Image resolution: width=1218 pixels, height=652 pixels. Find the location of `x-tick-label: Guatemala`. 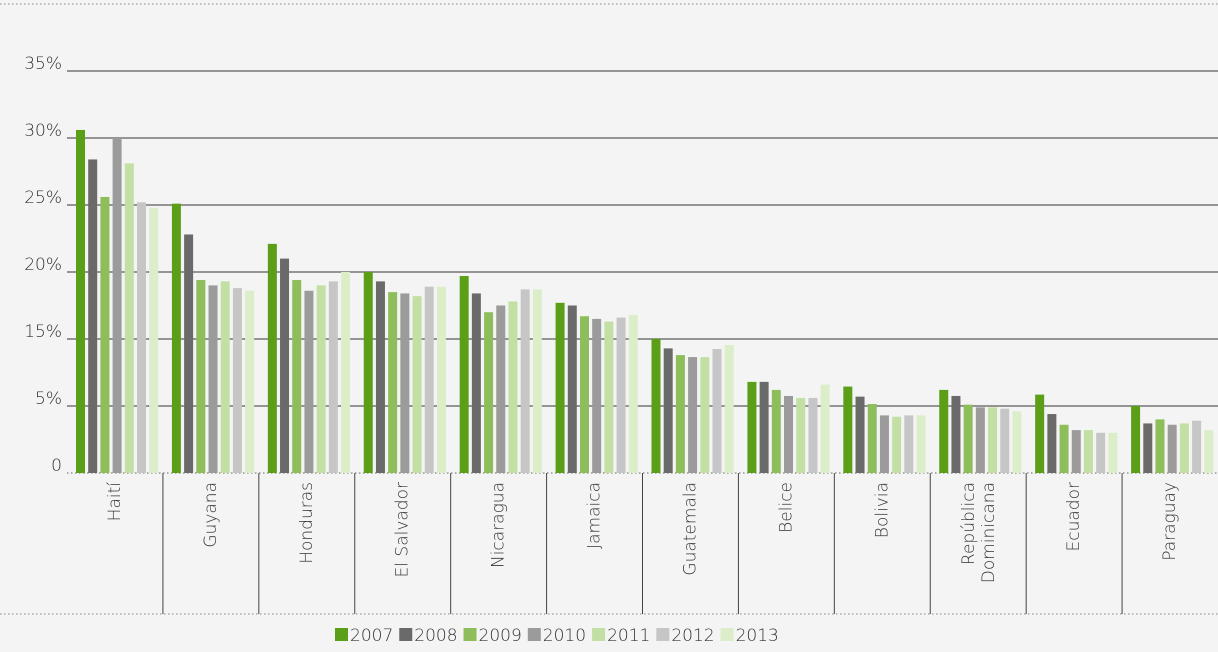

x-tick-label: Guatemala is located at coordinates (690, 529).